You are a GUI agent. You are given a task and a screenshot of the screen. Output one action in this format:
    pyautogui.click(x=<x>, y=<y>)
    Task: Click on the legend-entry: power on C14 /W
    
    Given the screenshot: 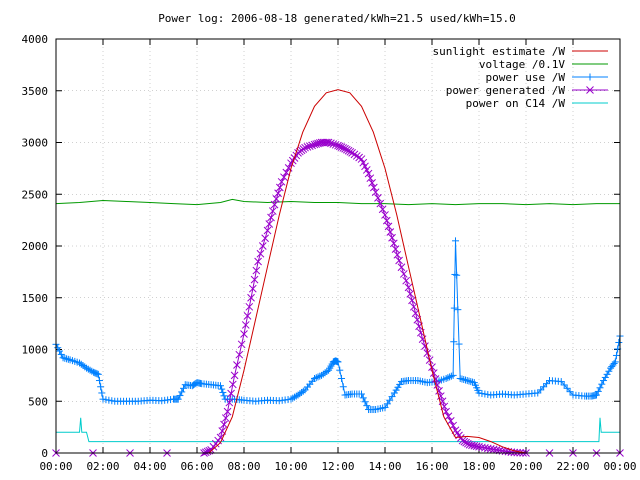 What is the action you would take?
    pyautogui.click(x=537, y=103)
    